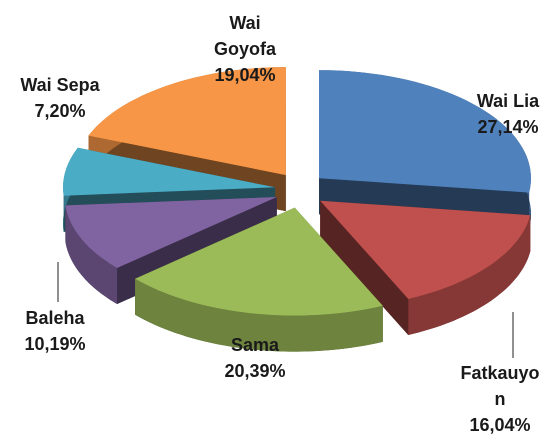 Image resolution: width=559 pixels, height=447 pixels. What do you see at coordinates (57, 331) in the screenshot?
I see `data-label: Baleha 10,19%` at bounding box center [57, 331].